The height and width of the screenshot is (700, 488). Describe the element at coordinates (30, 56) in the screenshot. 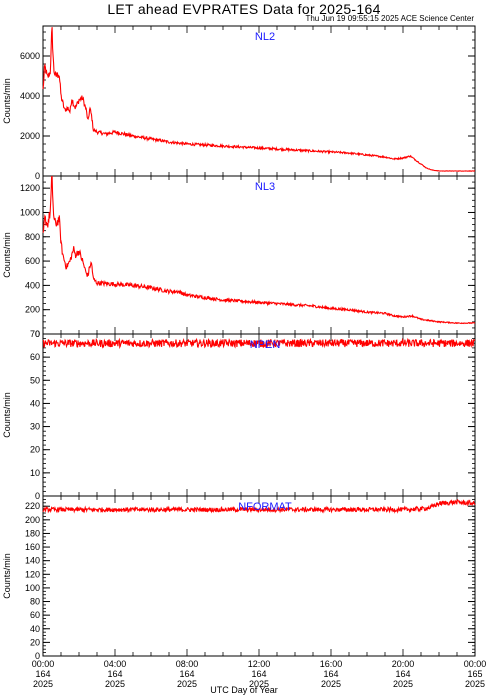

I see `y-tick-label: 6000` at that location.